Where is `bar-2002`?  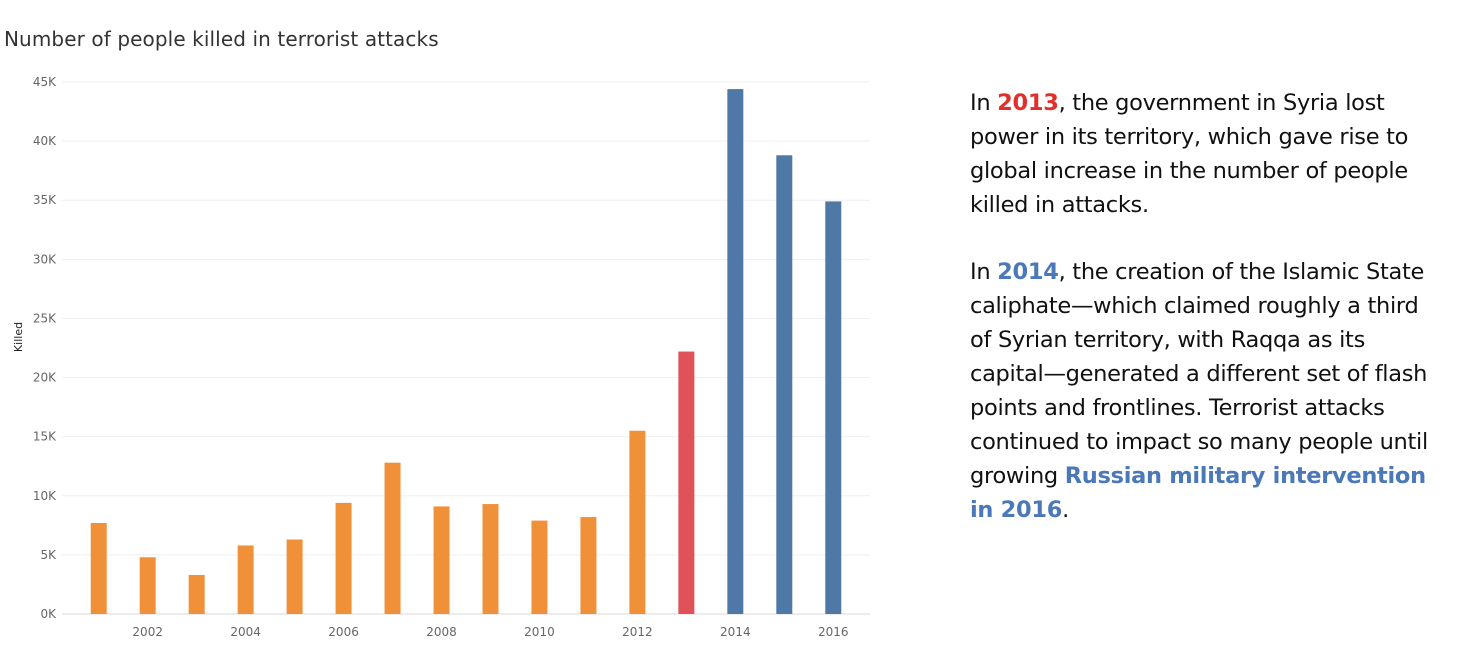
bar-2002 is located at coordinates (147, 585).